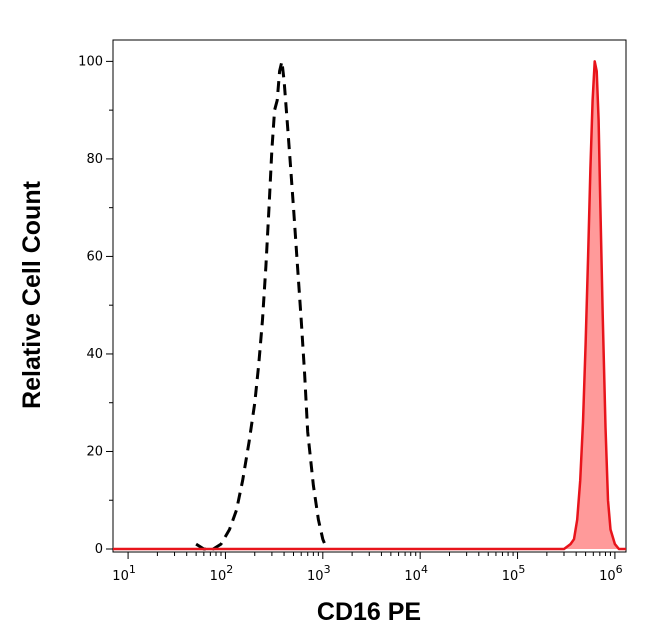 Image resolution: width=646 pixels, height=641 pixels. I want to click on x-axis-title: CD16 PE, so click(369, 612).